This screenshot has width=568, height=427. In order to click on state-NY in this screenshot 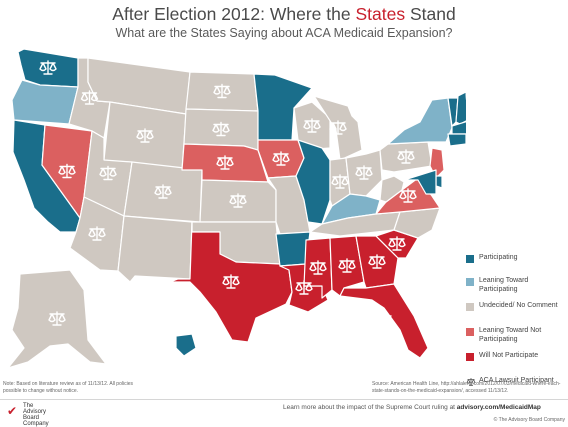, I will do `click(420, 121)`.